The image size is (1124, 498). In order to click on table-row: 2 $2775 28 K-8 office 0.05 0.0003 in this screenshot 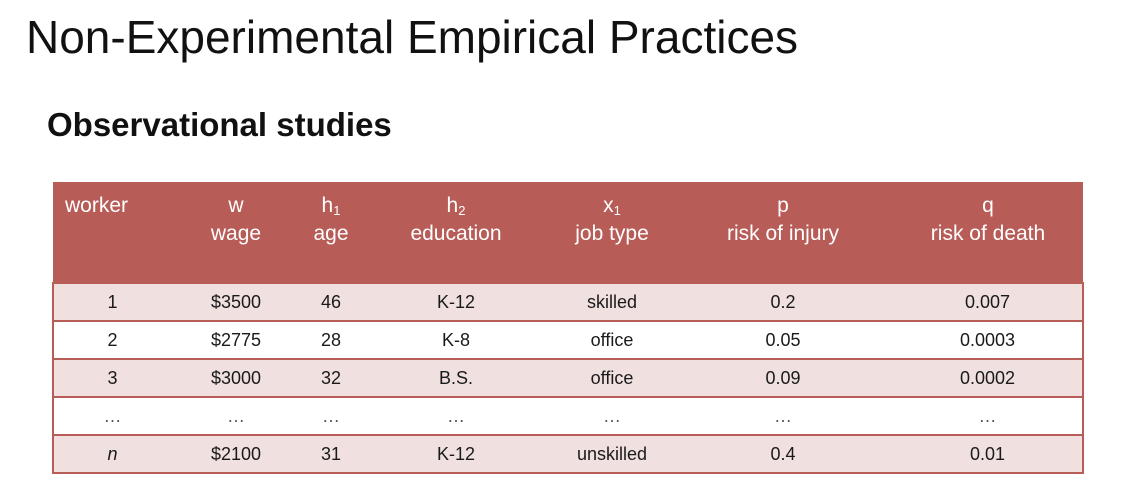, I will do `click(568, 339)`.